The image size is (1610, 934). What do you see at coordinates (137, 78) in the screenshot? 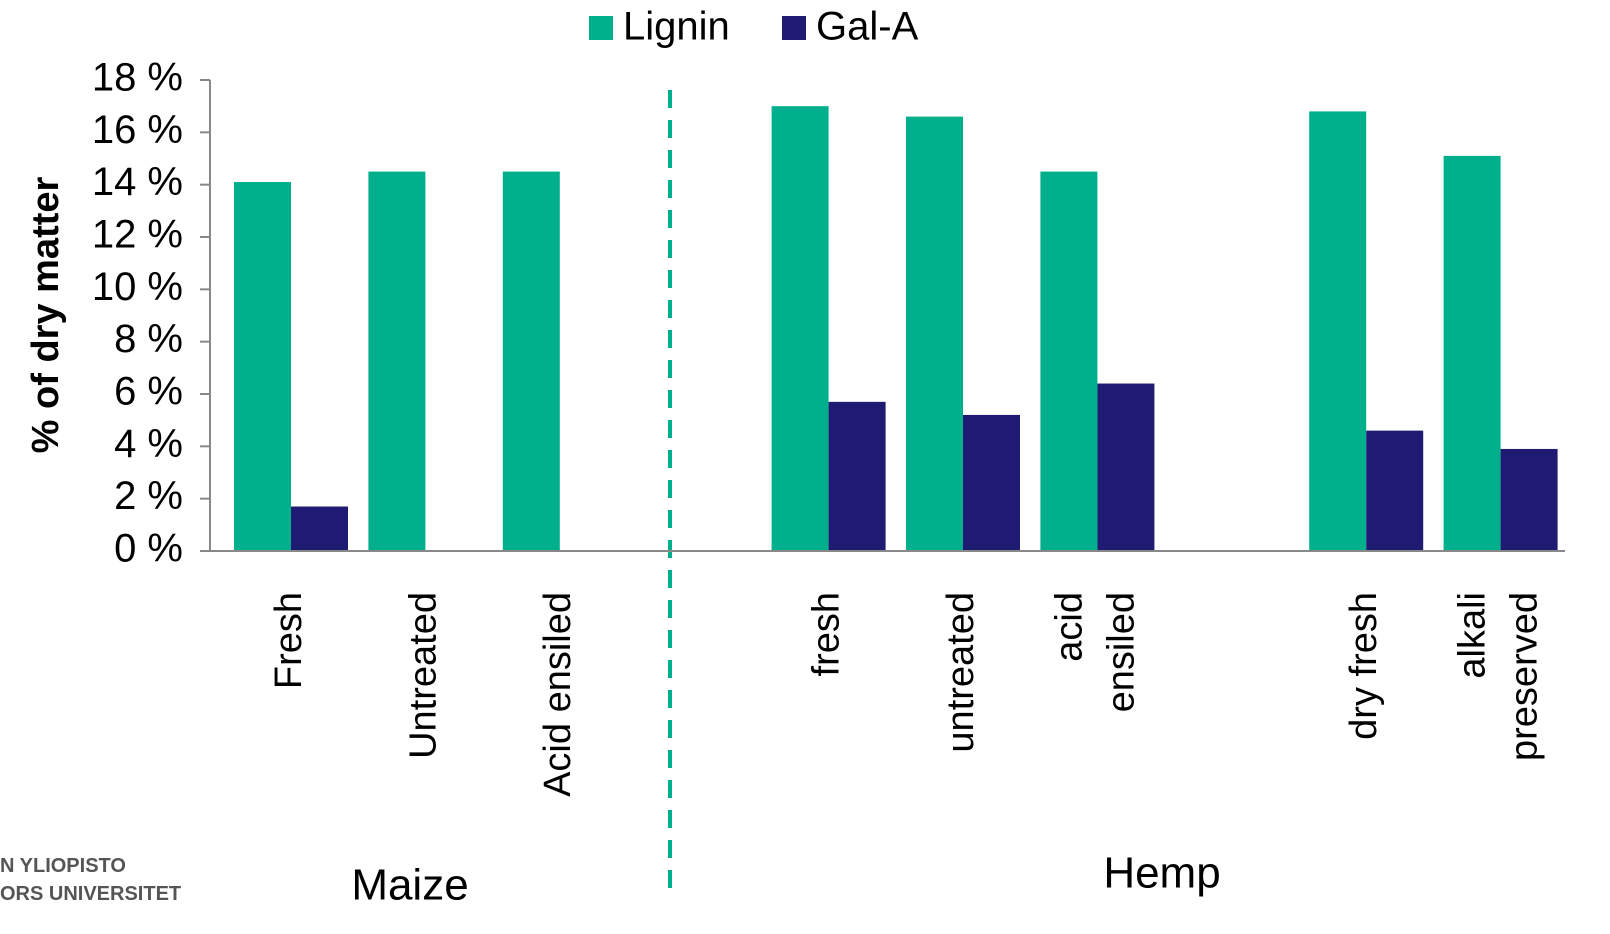
I see `y-tick-label: 18 %` at bounding box center [137, 78].